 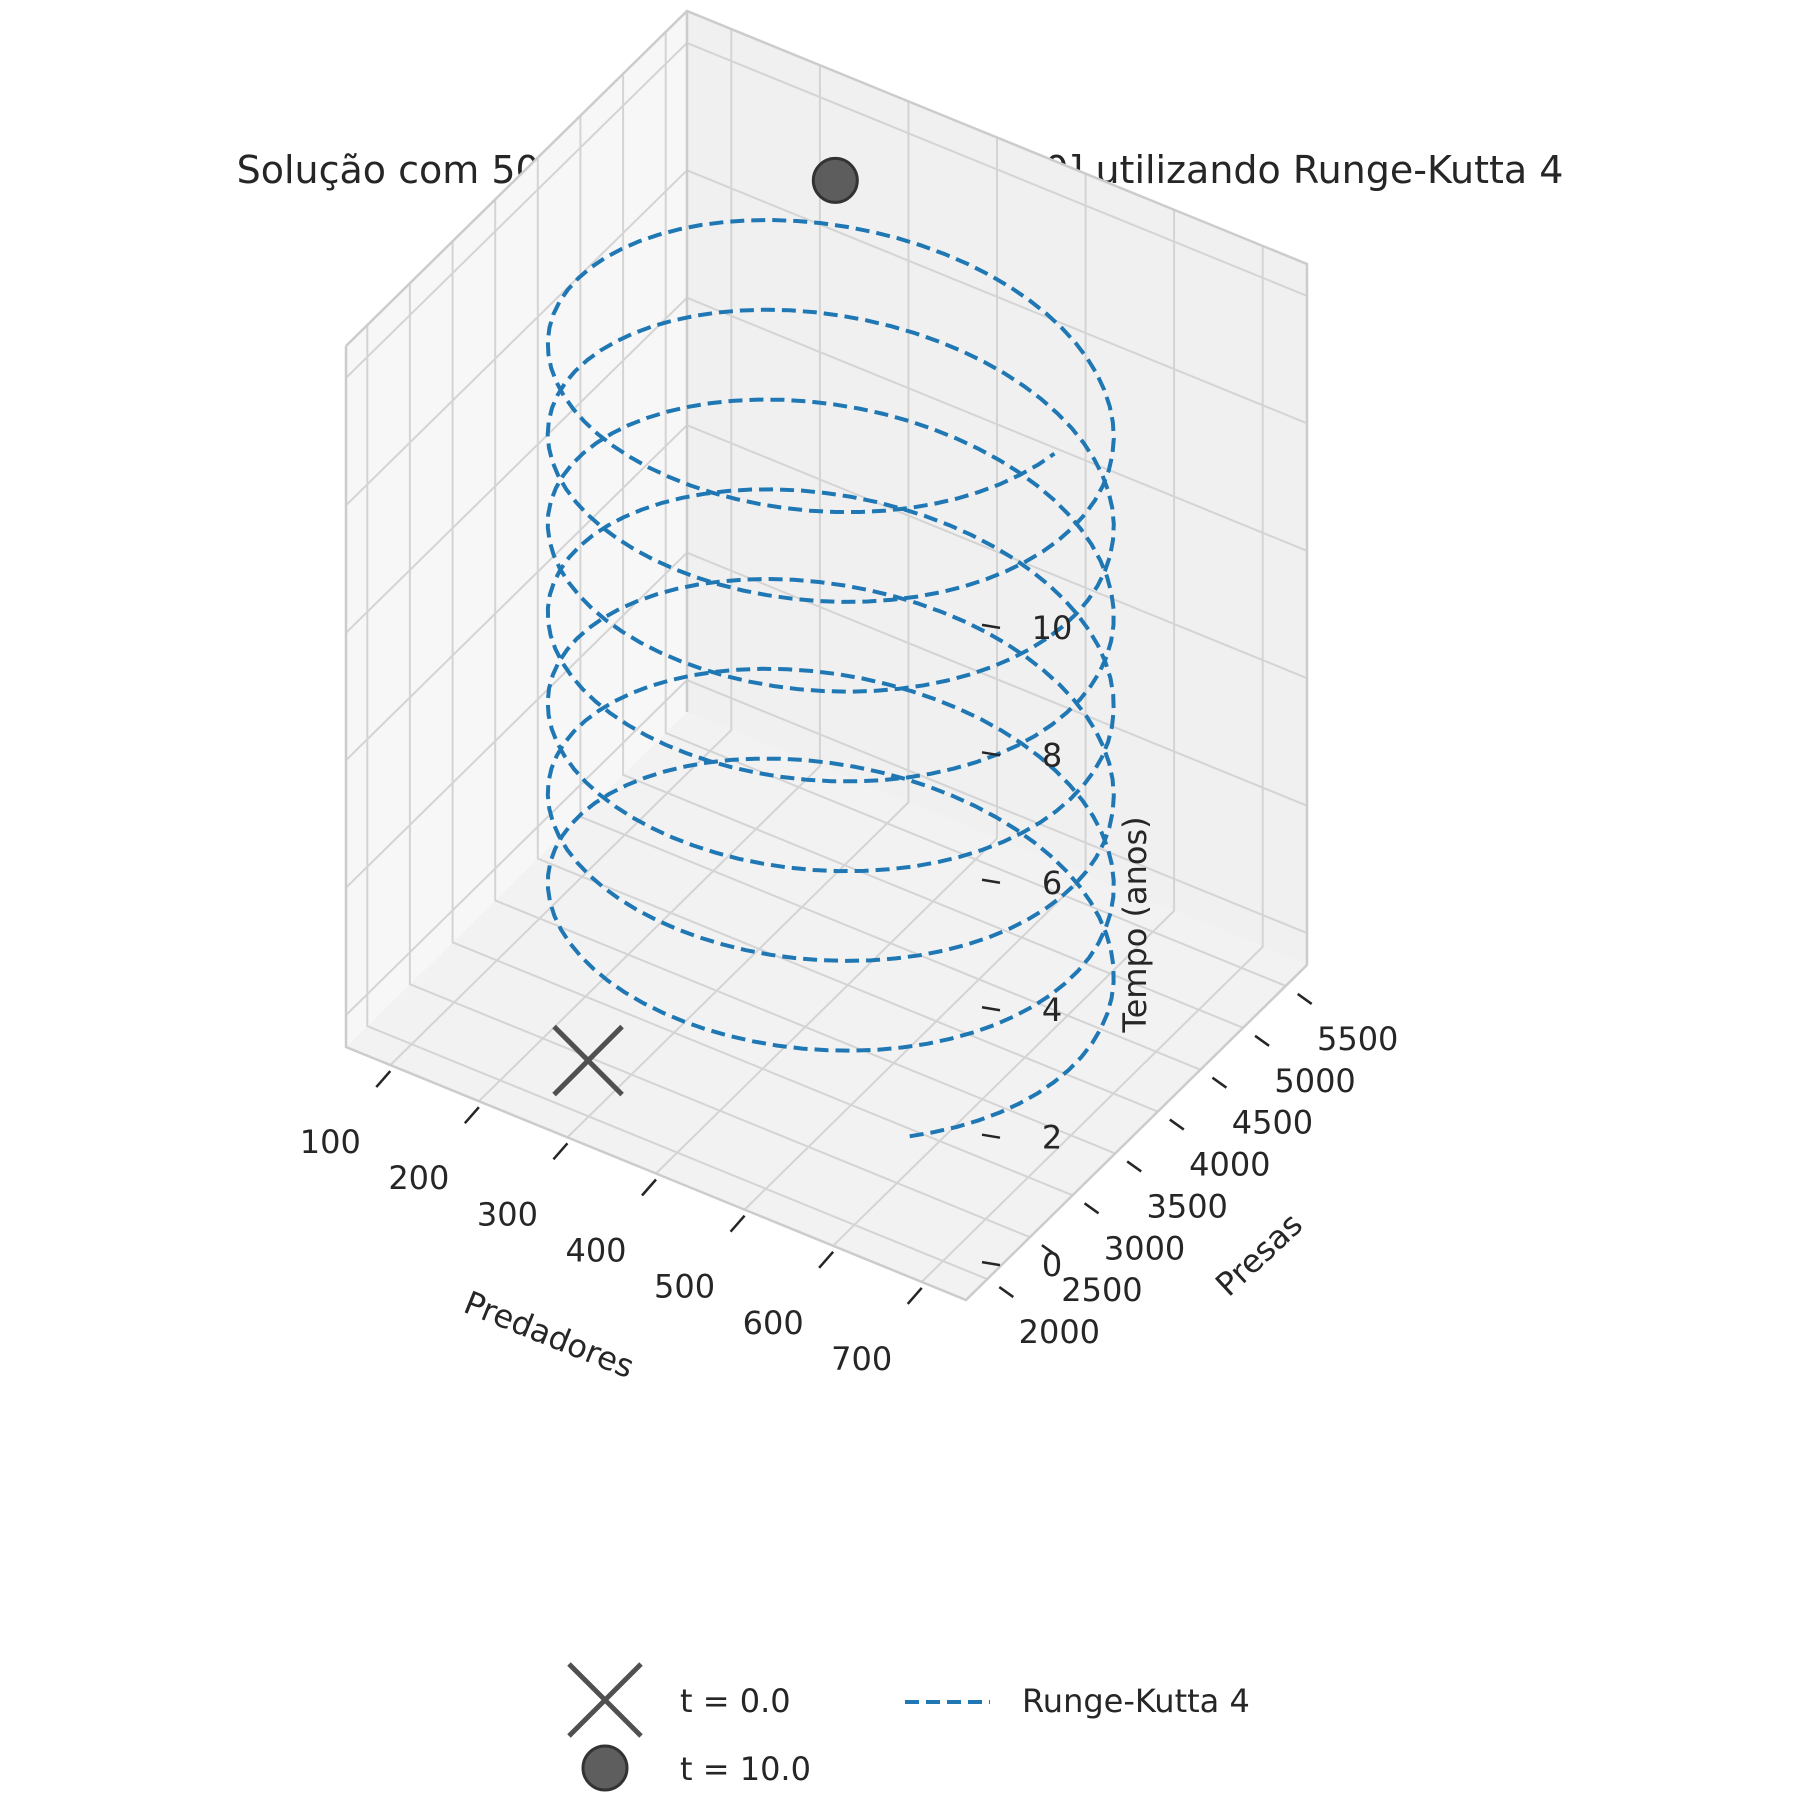 I want to click on legend-label-end: t = 10.0, so click(x=745, y=1769).